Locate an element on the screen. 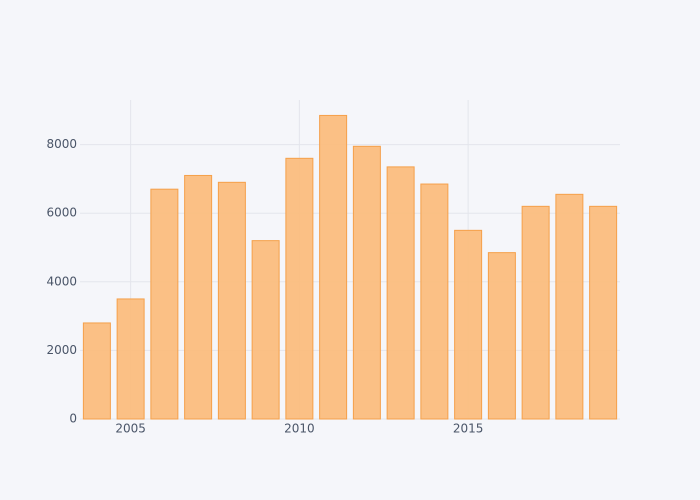 This screenshot has width=700, height=500. y-tick-label: 4000 is located at coordinates (61, 281).